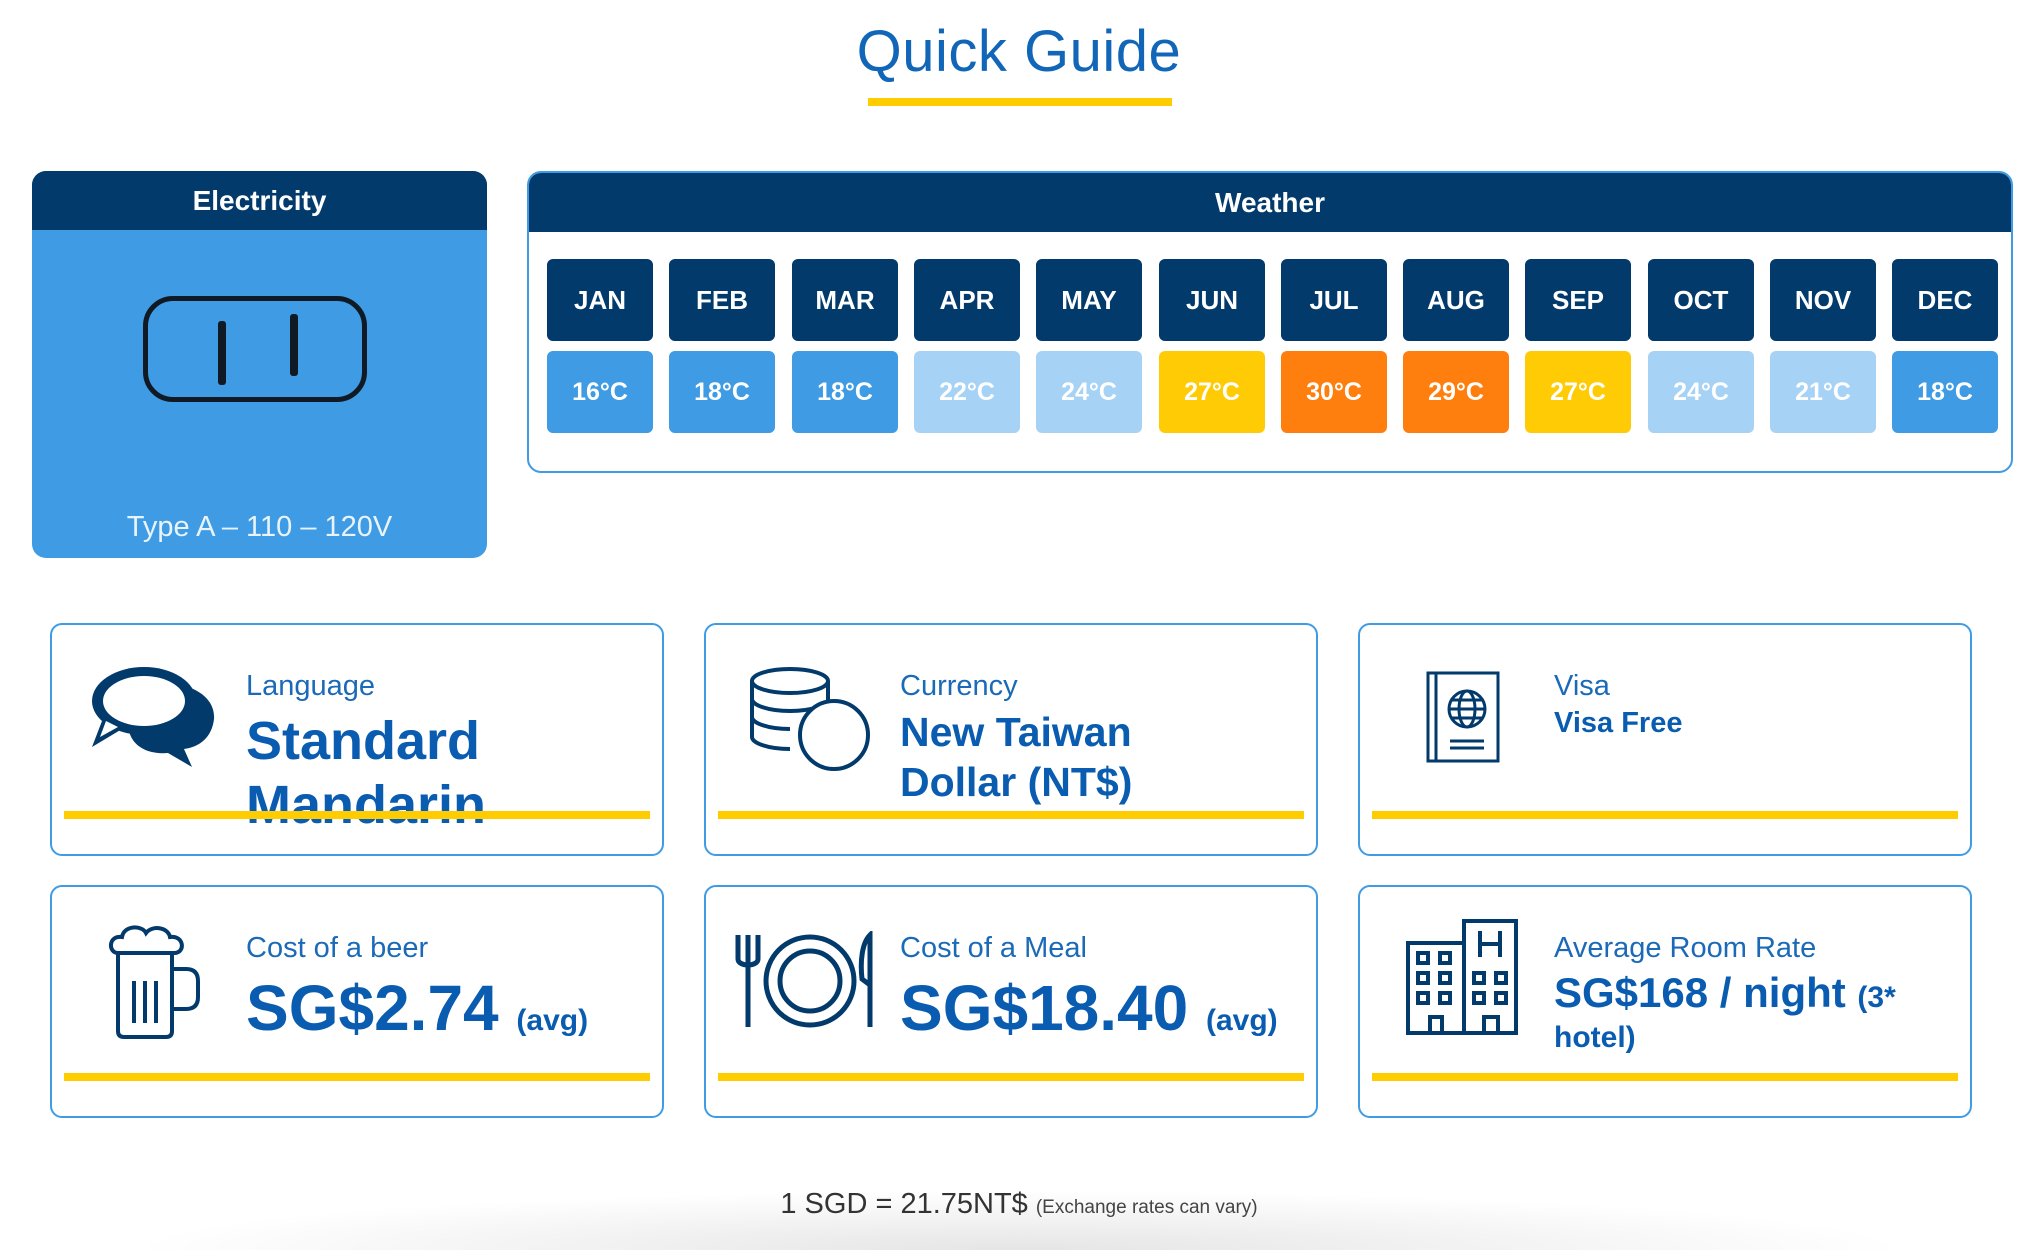 This screenshot has height=1250, width=2038. What do you see at coordinates (1011, 1077) in the screenshot?
I see `meal-accent-bar` at bounding box center [1011, 1077].